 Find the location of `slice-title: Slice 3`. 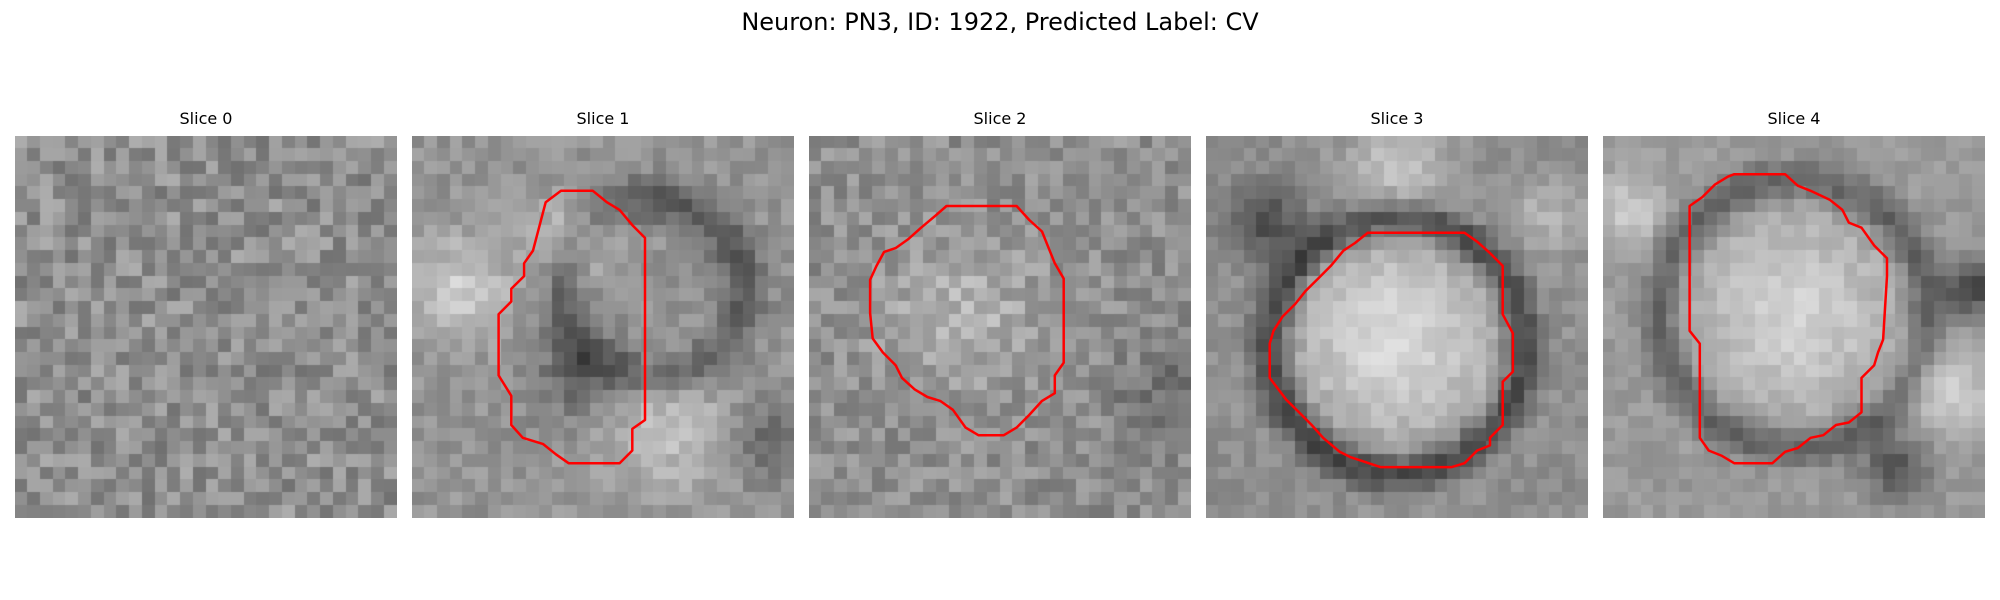

slice-title: Slice 3 is located at coordinates (1397, 118).